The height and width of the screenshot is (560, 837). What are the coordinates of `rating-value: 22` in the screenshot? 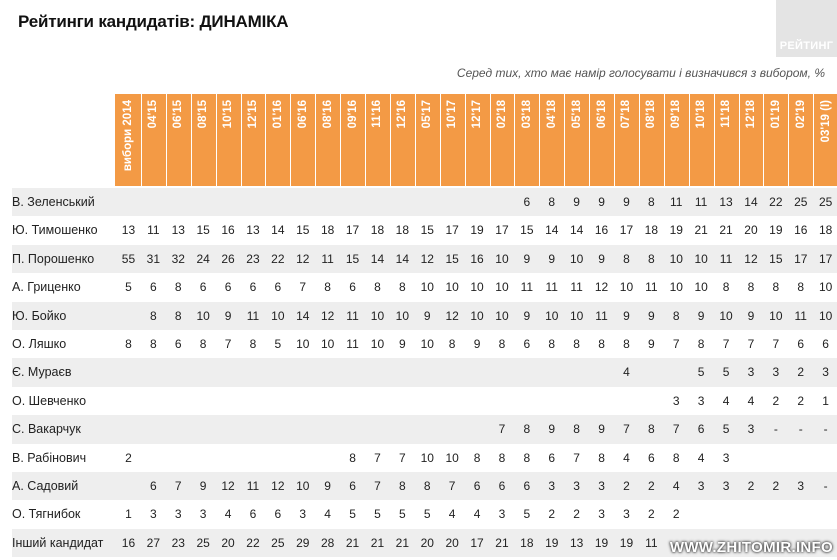 It's located at (253, 542).